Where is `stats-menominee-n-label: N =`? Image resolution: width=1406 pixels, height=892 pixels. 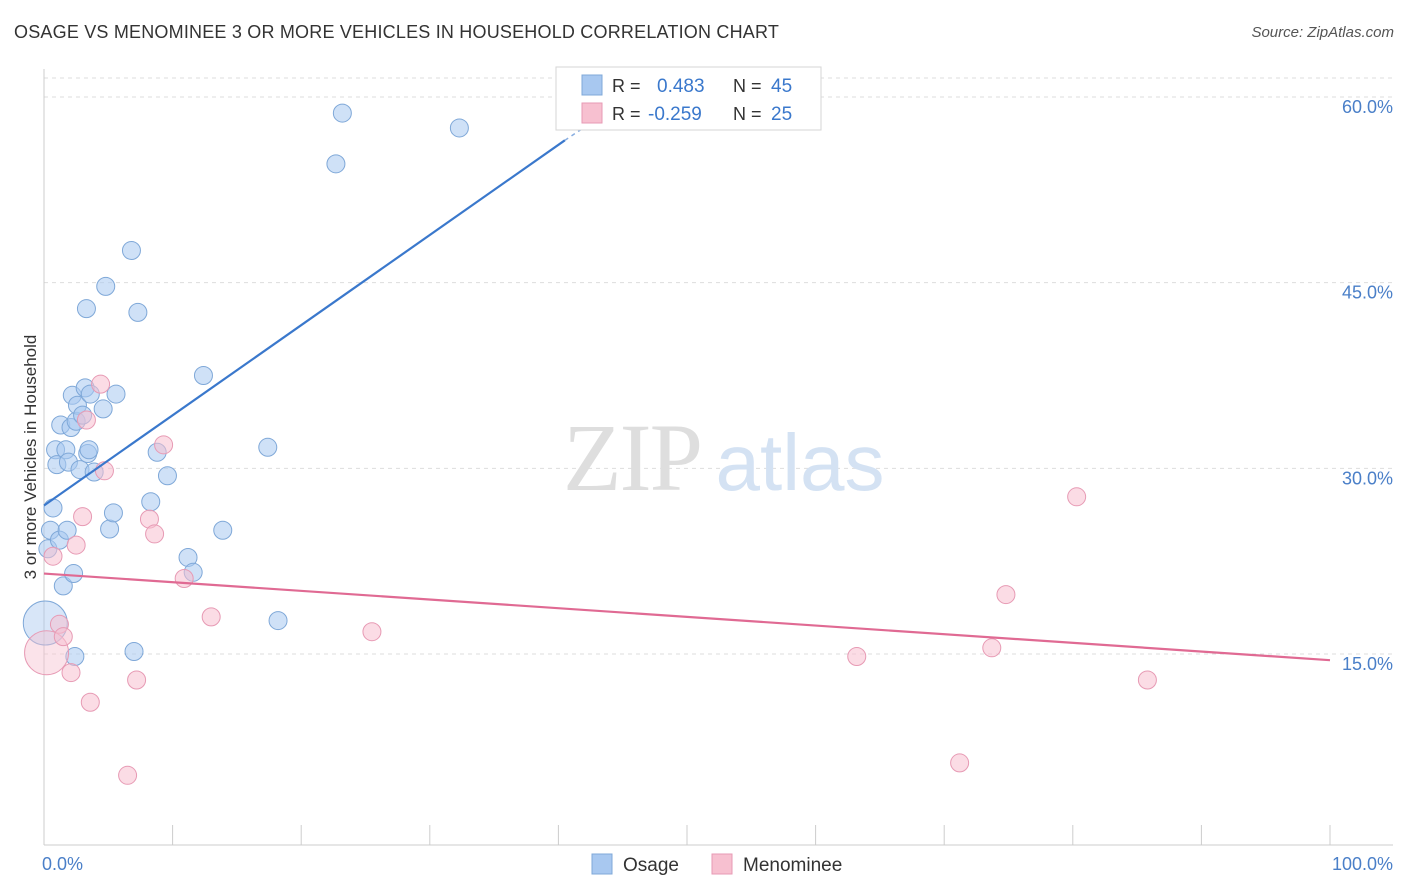
stats-menominee-n-label: N = is located at coordinates (747, 114).